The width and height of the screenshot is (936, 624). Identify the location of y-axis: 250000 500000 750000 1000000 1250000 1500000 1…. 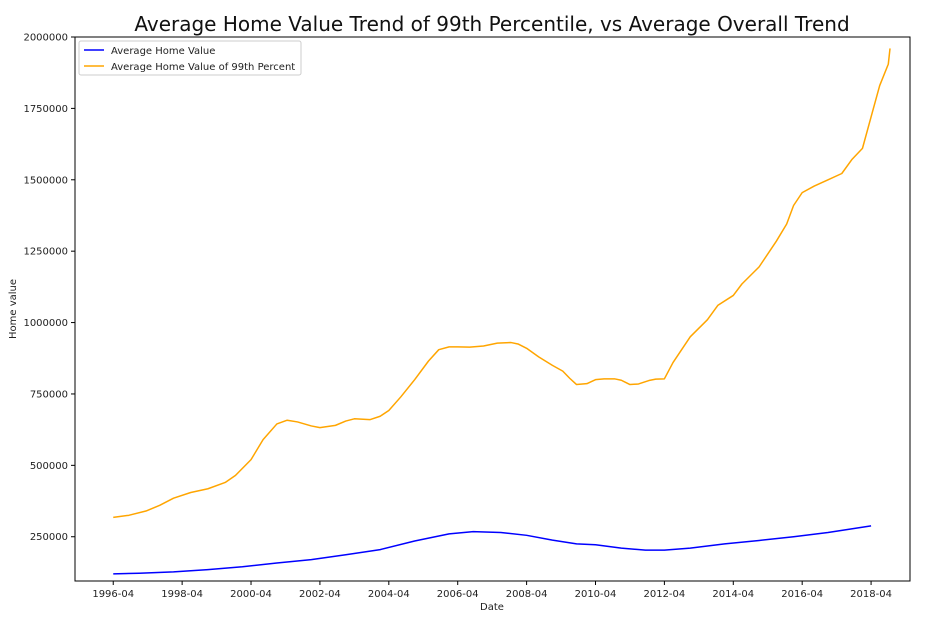
(49, 288).